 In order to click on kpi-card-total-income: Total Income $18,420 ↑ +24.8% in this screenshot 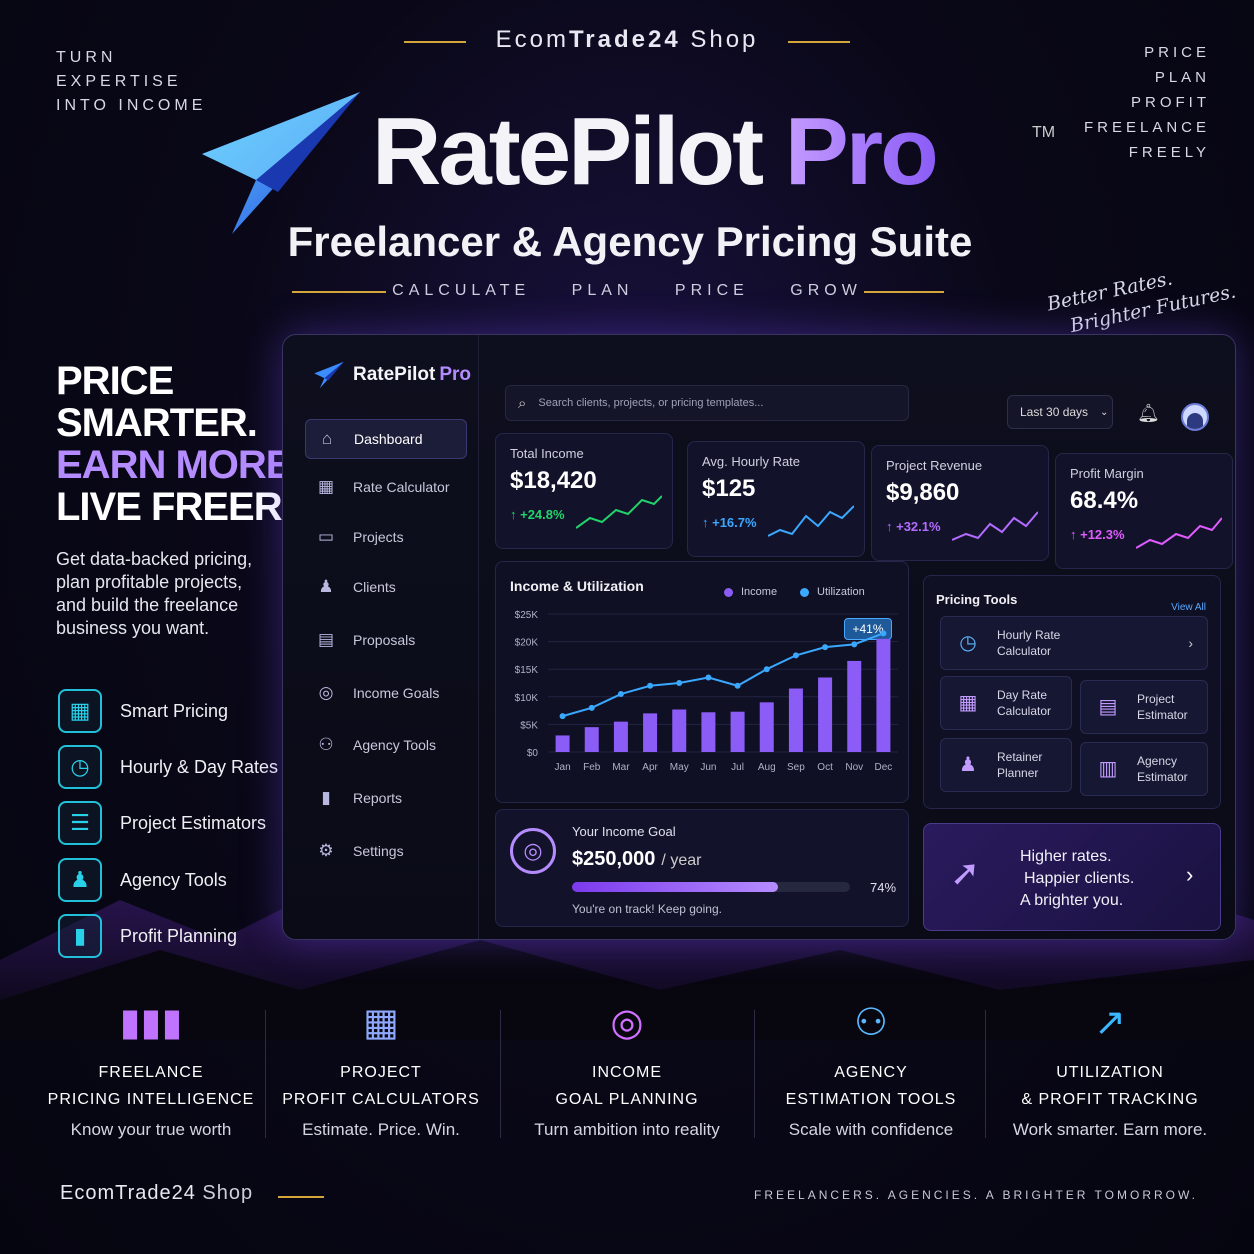, I will do `click(584, 491)`.